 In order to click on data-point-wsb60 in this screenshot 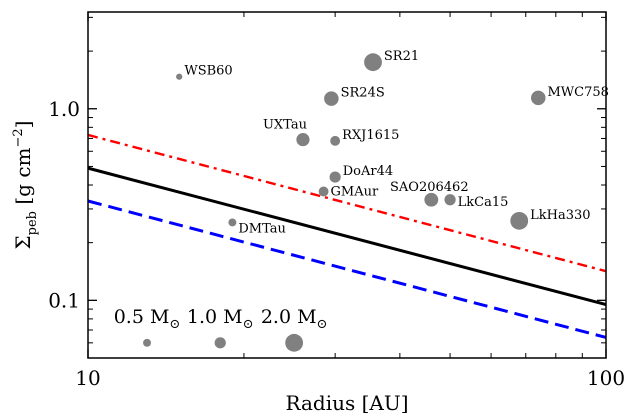, I will do `click(179, 76)`.